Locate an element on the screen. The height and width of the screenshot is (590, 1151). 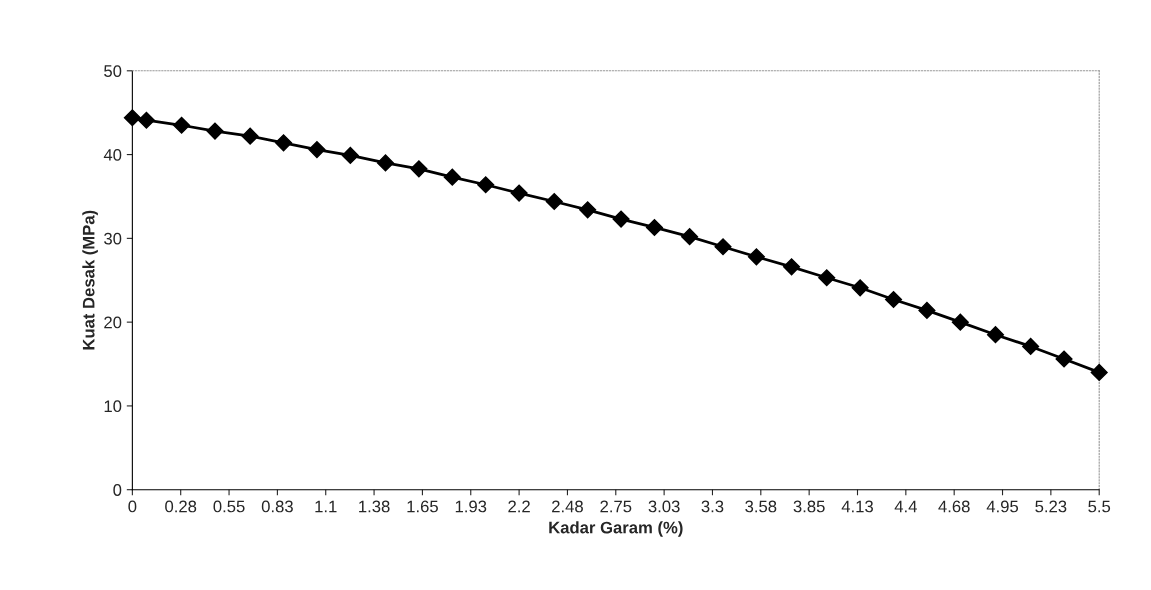
y-axis-title: Kuat Desak (MPa) is located at coordinates (90, 280).